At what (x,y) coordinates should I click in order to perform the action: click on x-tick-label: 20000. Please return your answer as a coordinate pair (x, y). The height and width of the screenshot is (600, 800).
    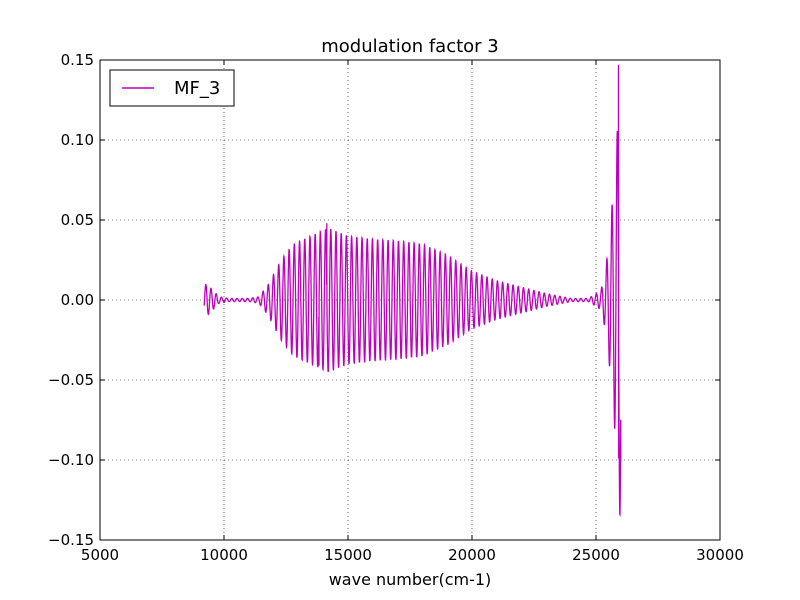
    Looking at the image, I should click on (472, 555).